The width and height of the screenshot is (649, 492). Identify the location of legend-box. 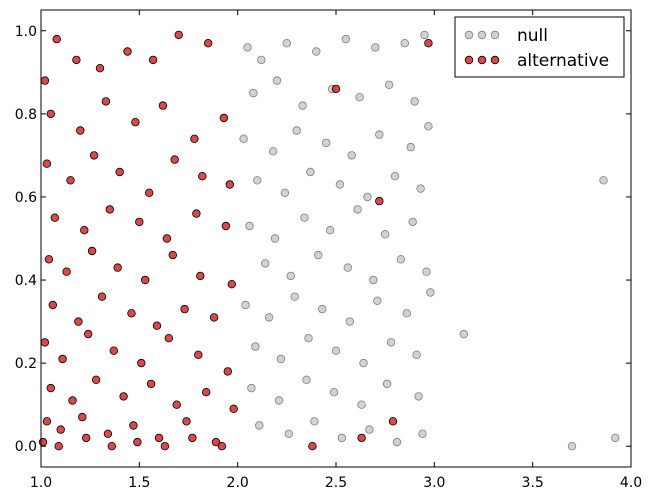
(539, 47).